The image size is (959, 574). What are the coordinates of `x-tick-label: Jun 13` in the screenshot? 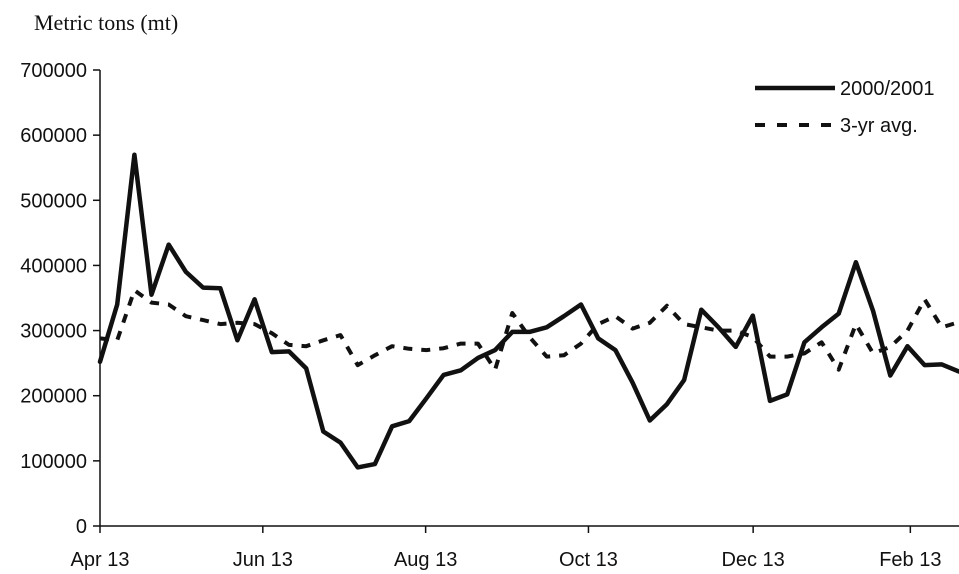 It's located at (263, 560).